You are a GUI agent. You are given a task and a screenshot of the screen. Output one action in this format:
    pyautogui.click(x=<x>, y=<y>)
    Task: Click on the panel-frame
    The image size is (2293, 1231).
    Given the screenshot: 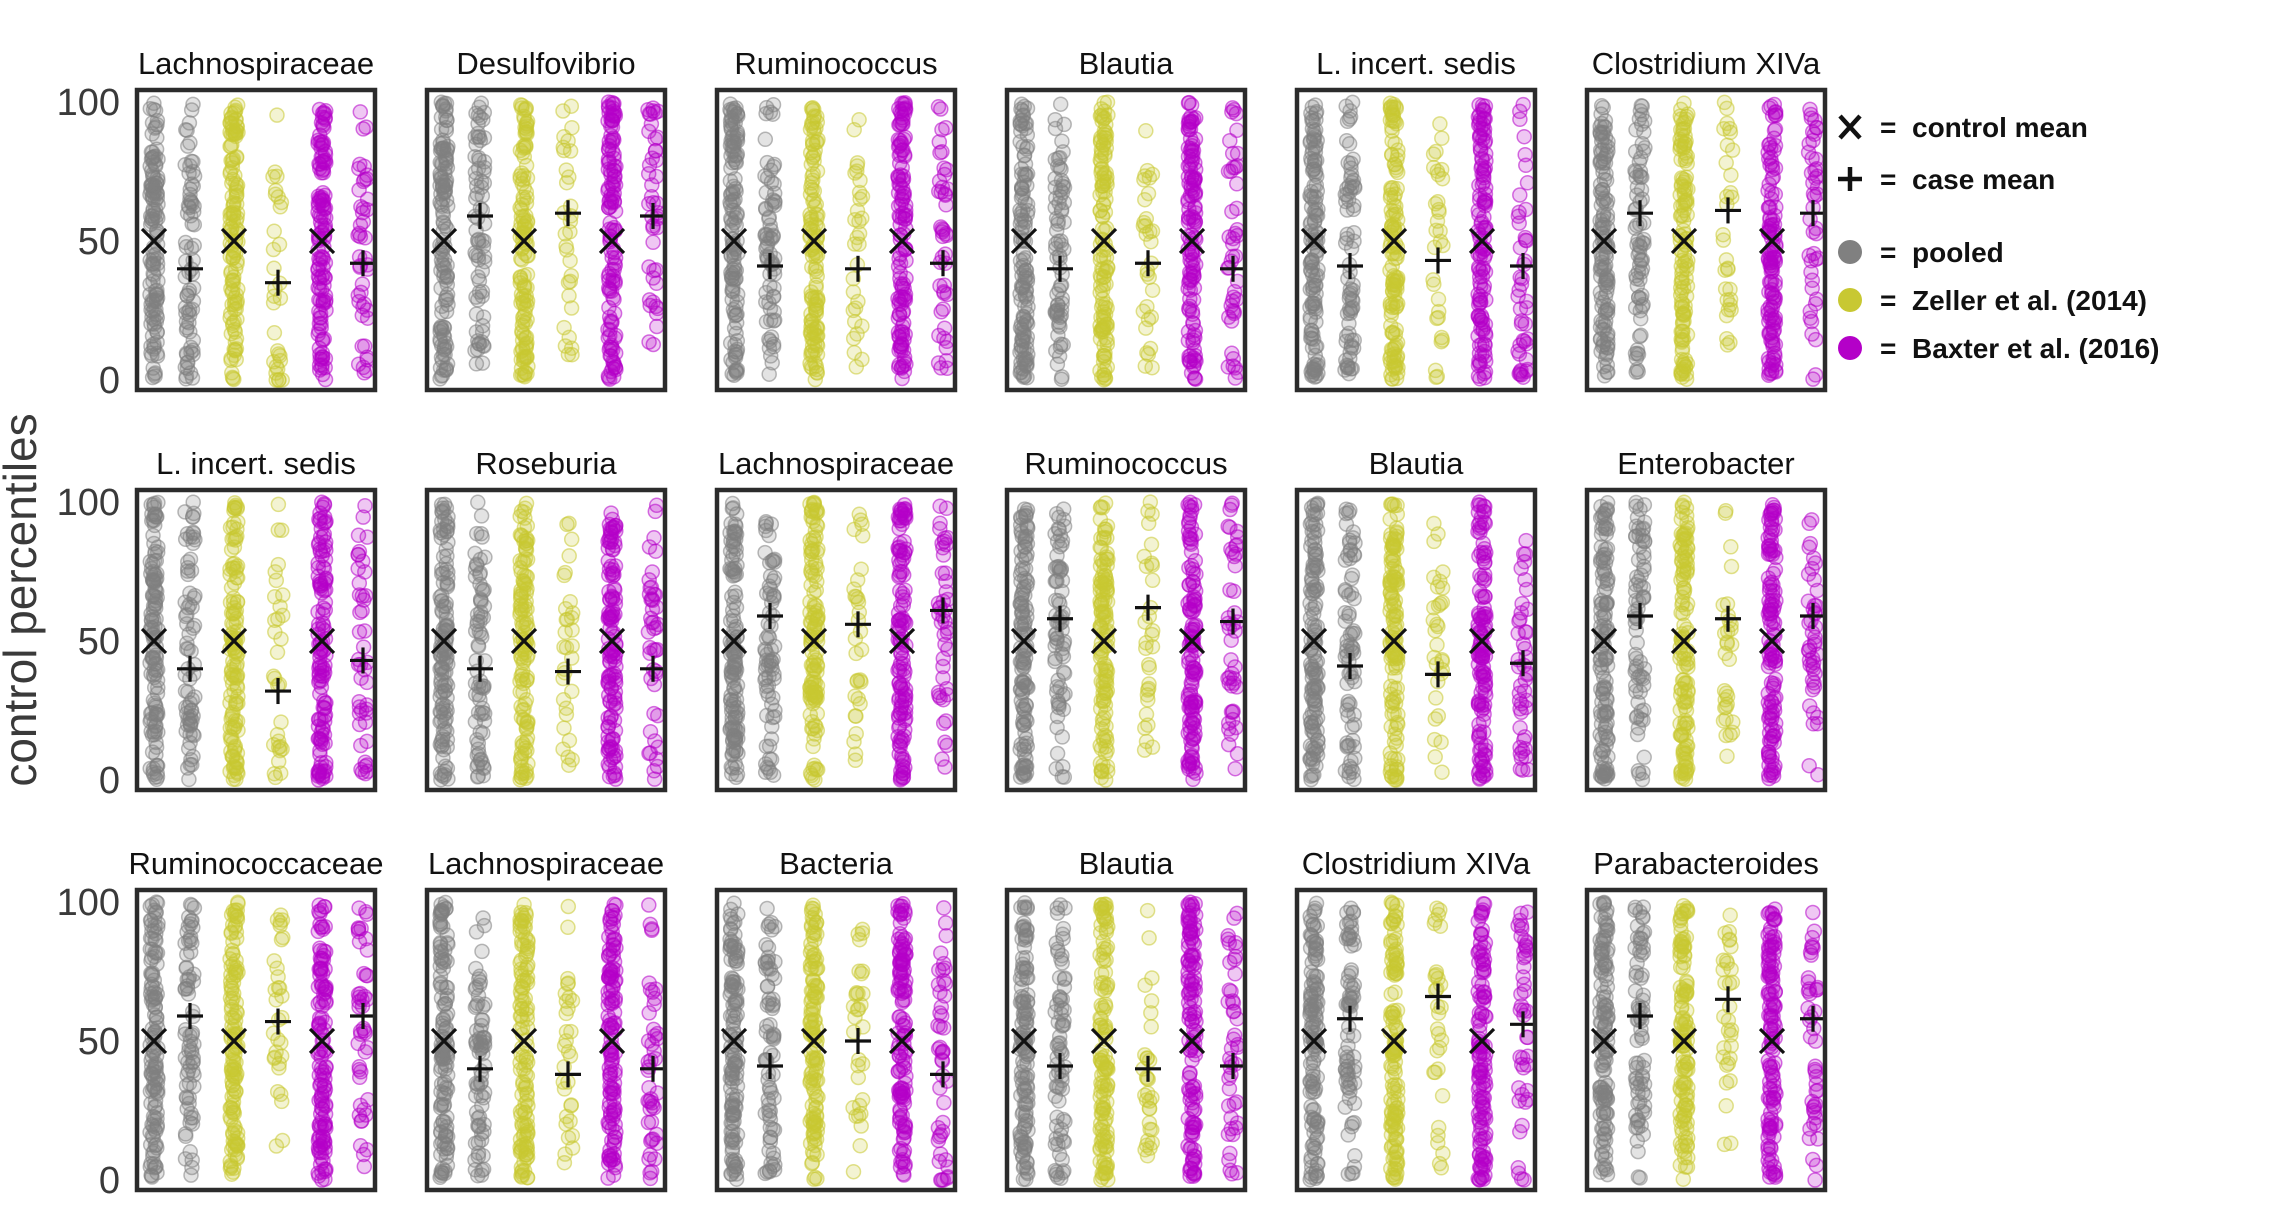 What is the action you would take?
    pyautogui.click(x=836, y=640)
    